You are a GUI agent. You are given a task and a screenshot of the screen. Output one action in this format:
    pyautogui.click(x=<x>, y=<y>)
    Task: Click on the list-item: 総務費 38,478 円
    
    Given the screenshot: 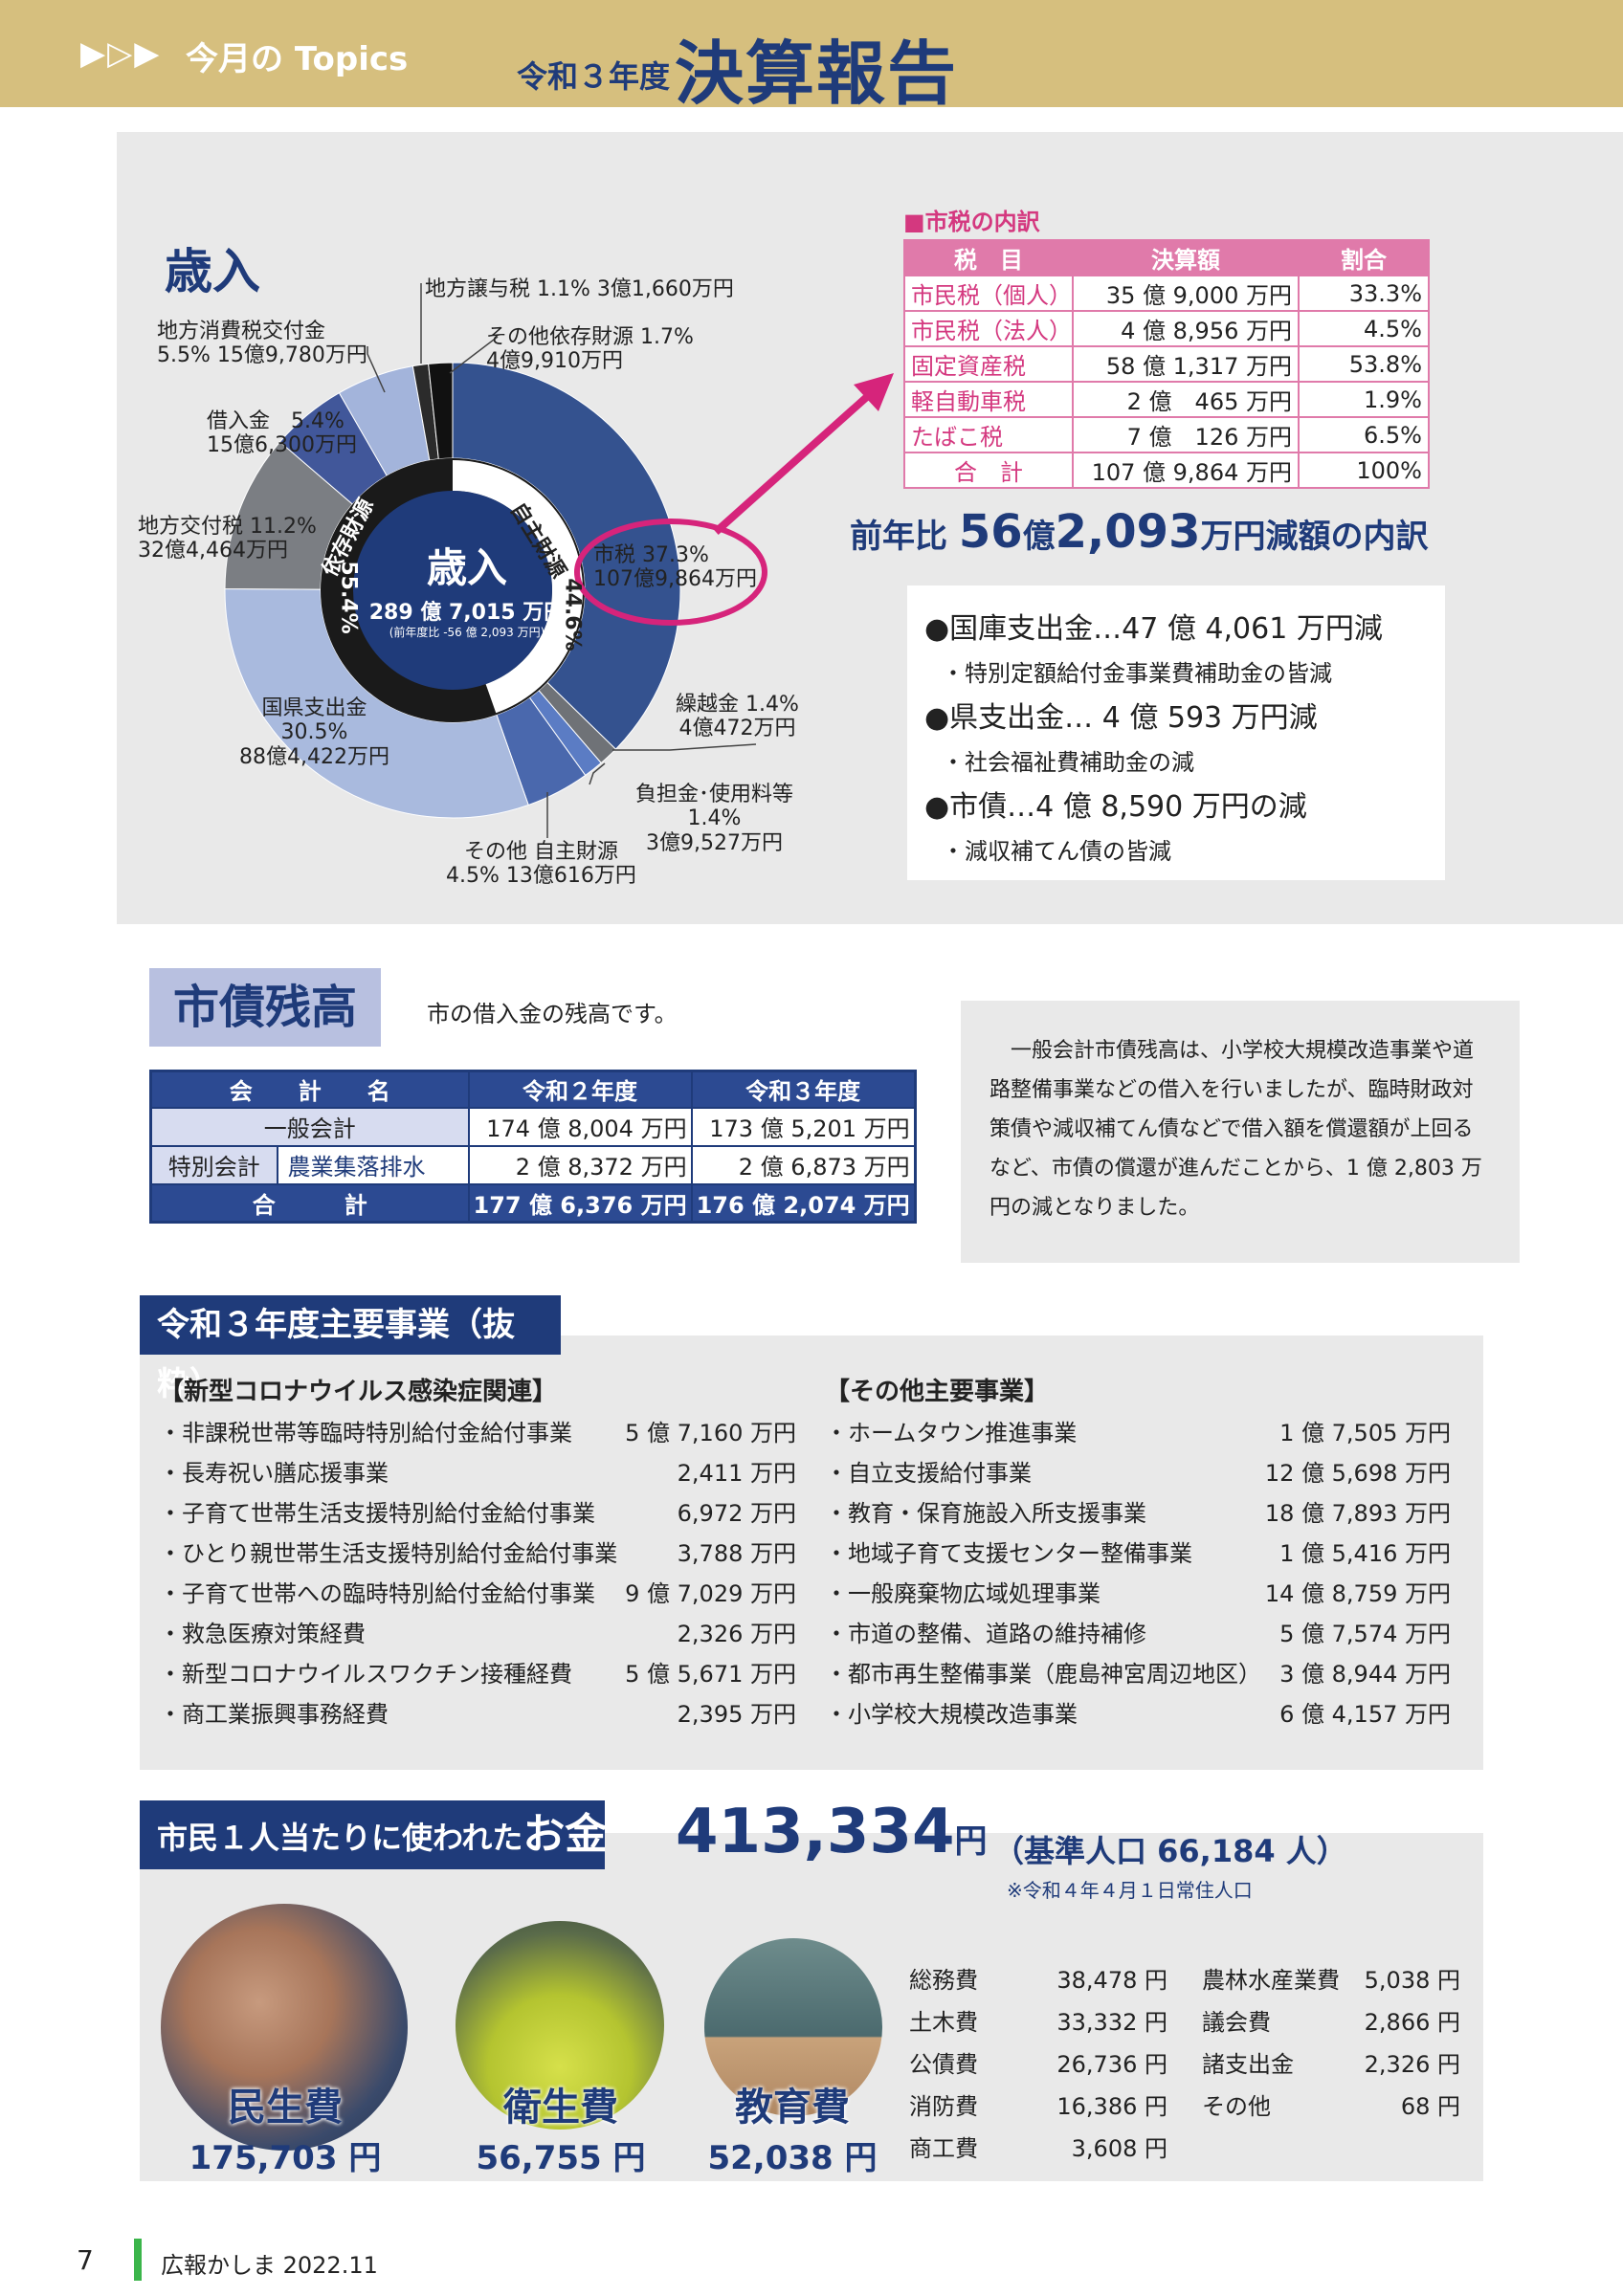 What is the action you would take?
    pyautogui.click(x=1038, y=1981)
    